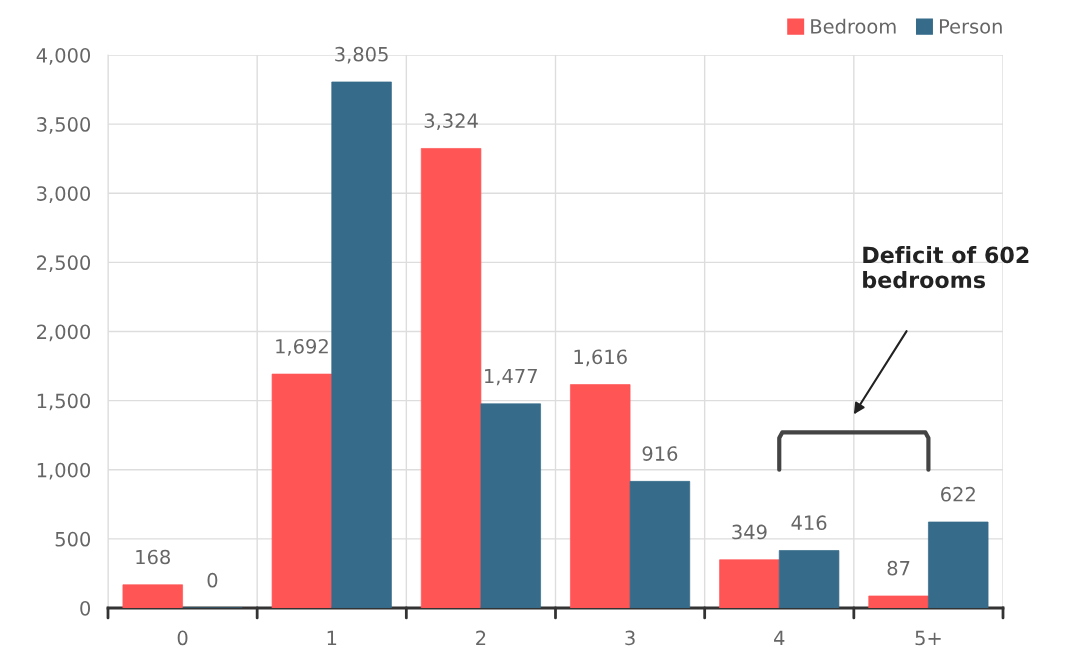 The width and height of the screenshot is (1066, 654). I want to click on legend-label: Person, so click(970, 26).